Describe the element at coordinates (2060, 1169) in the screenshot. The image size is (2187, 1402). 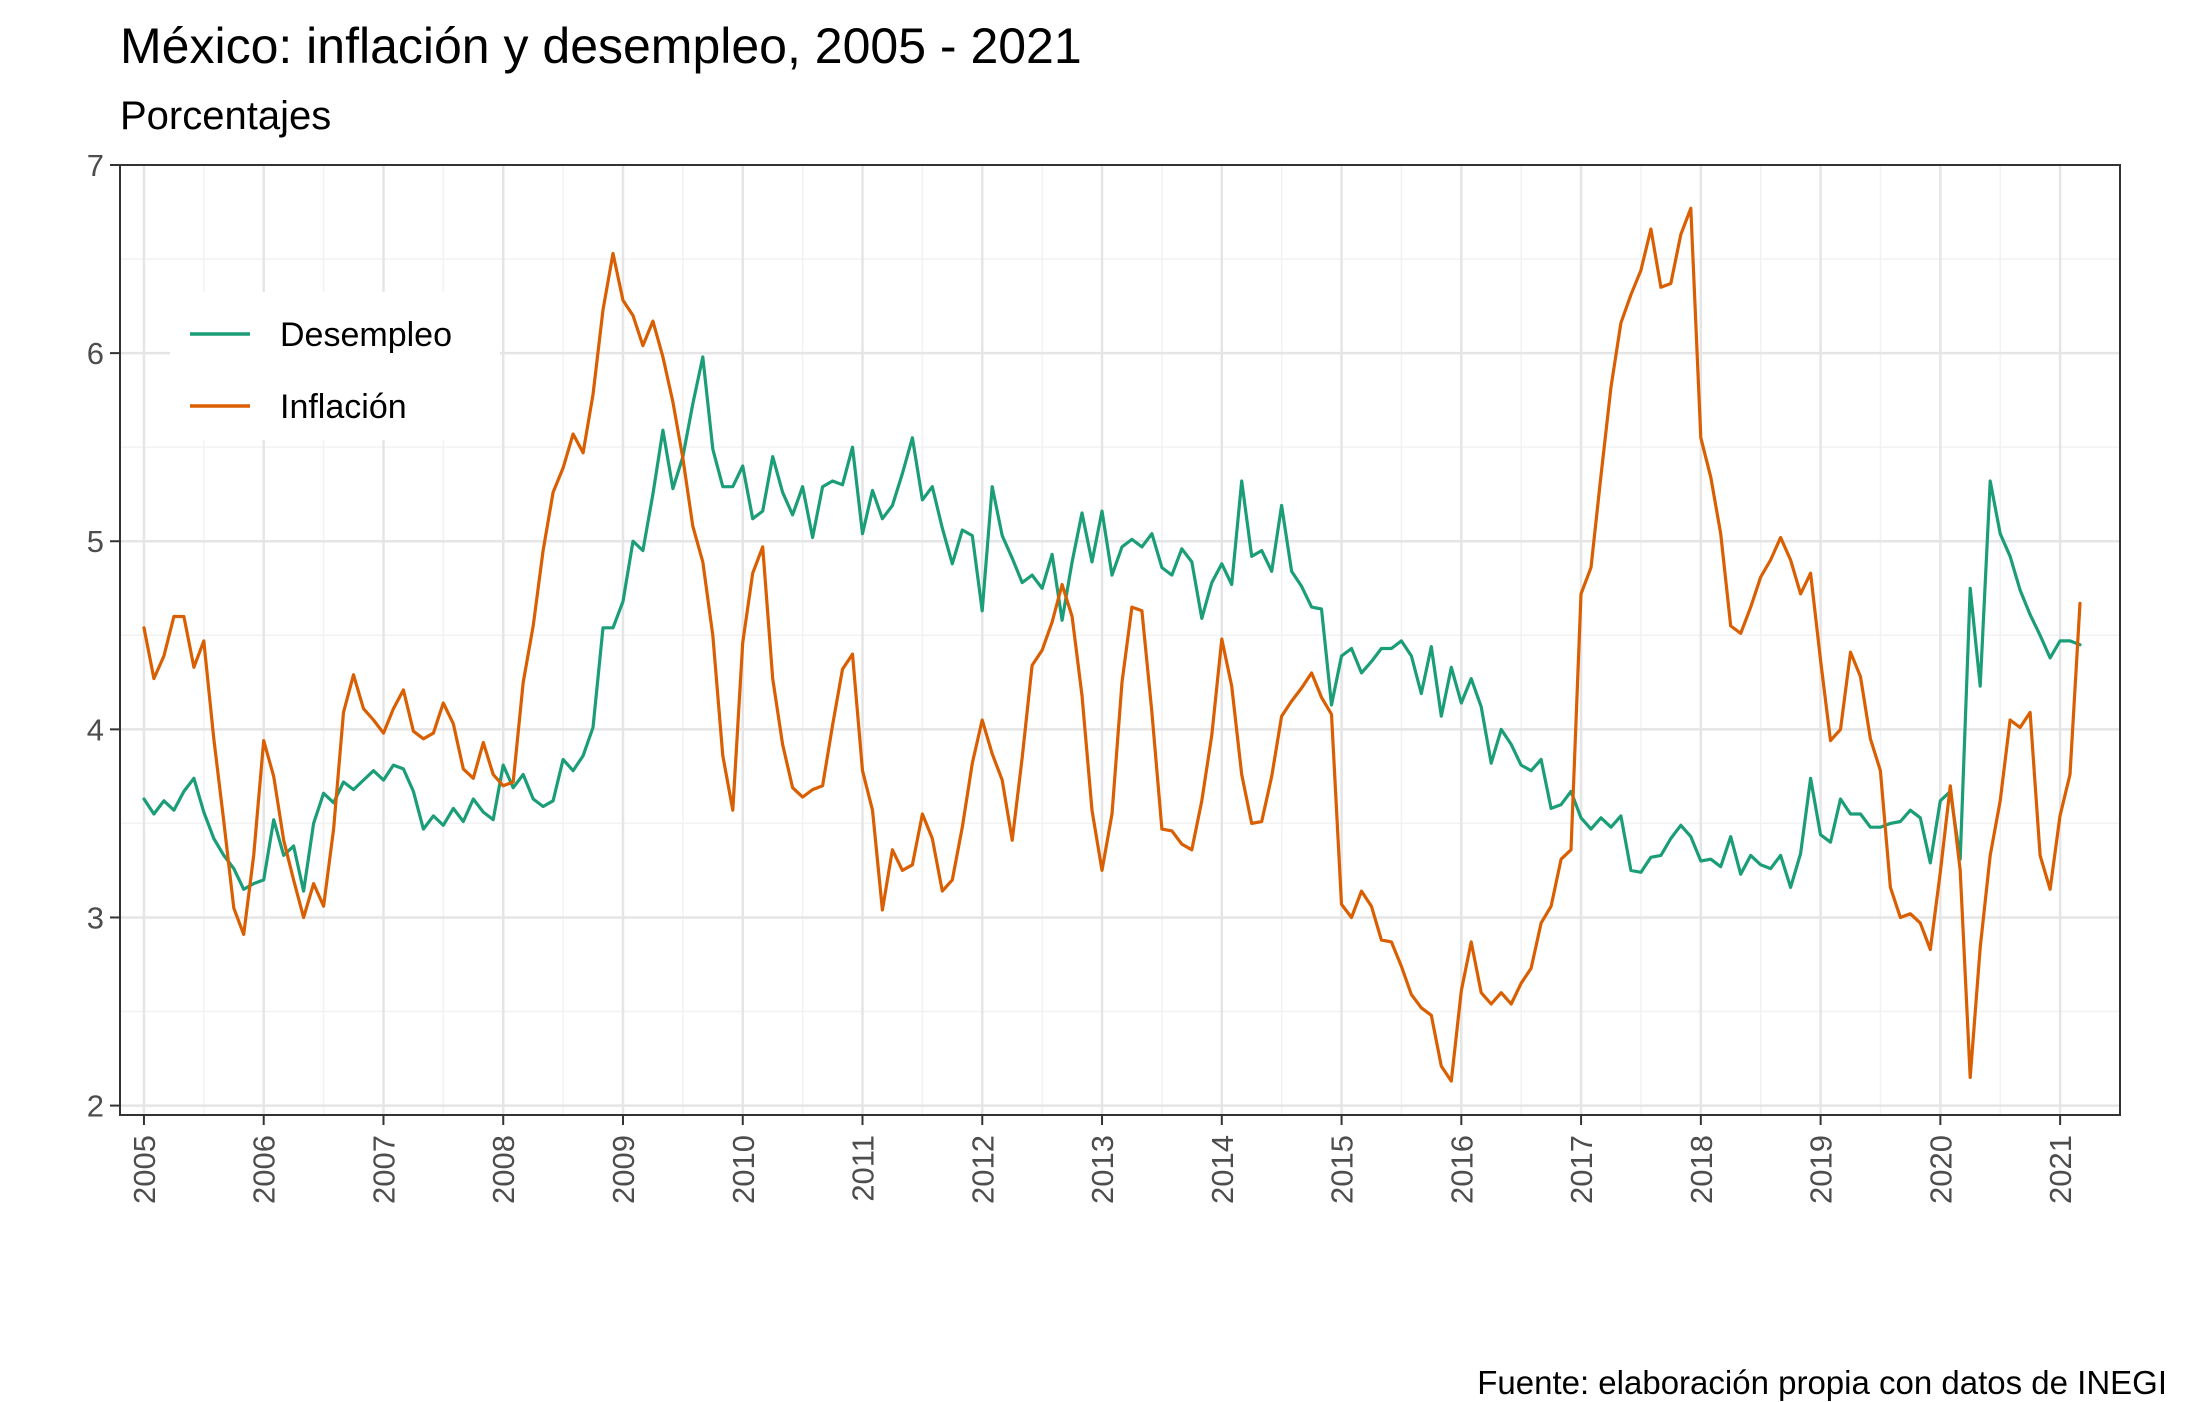
I see `x-tick-label: 2021` at that location.